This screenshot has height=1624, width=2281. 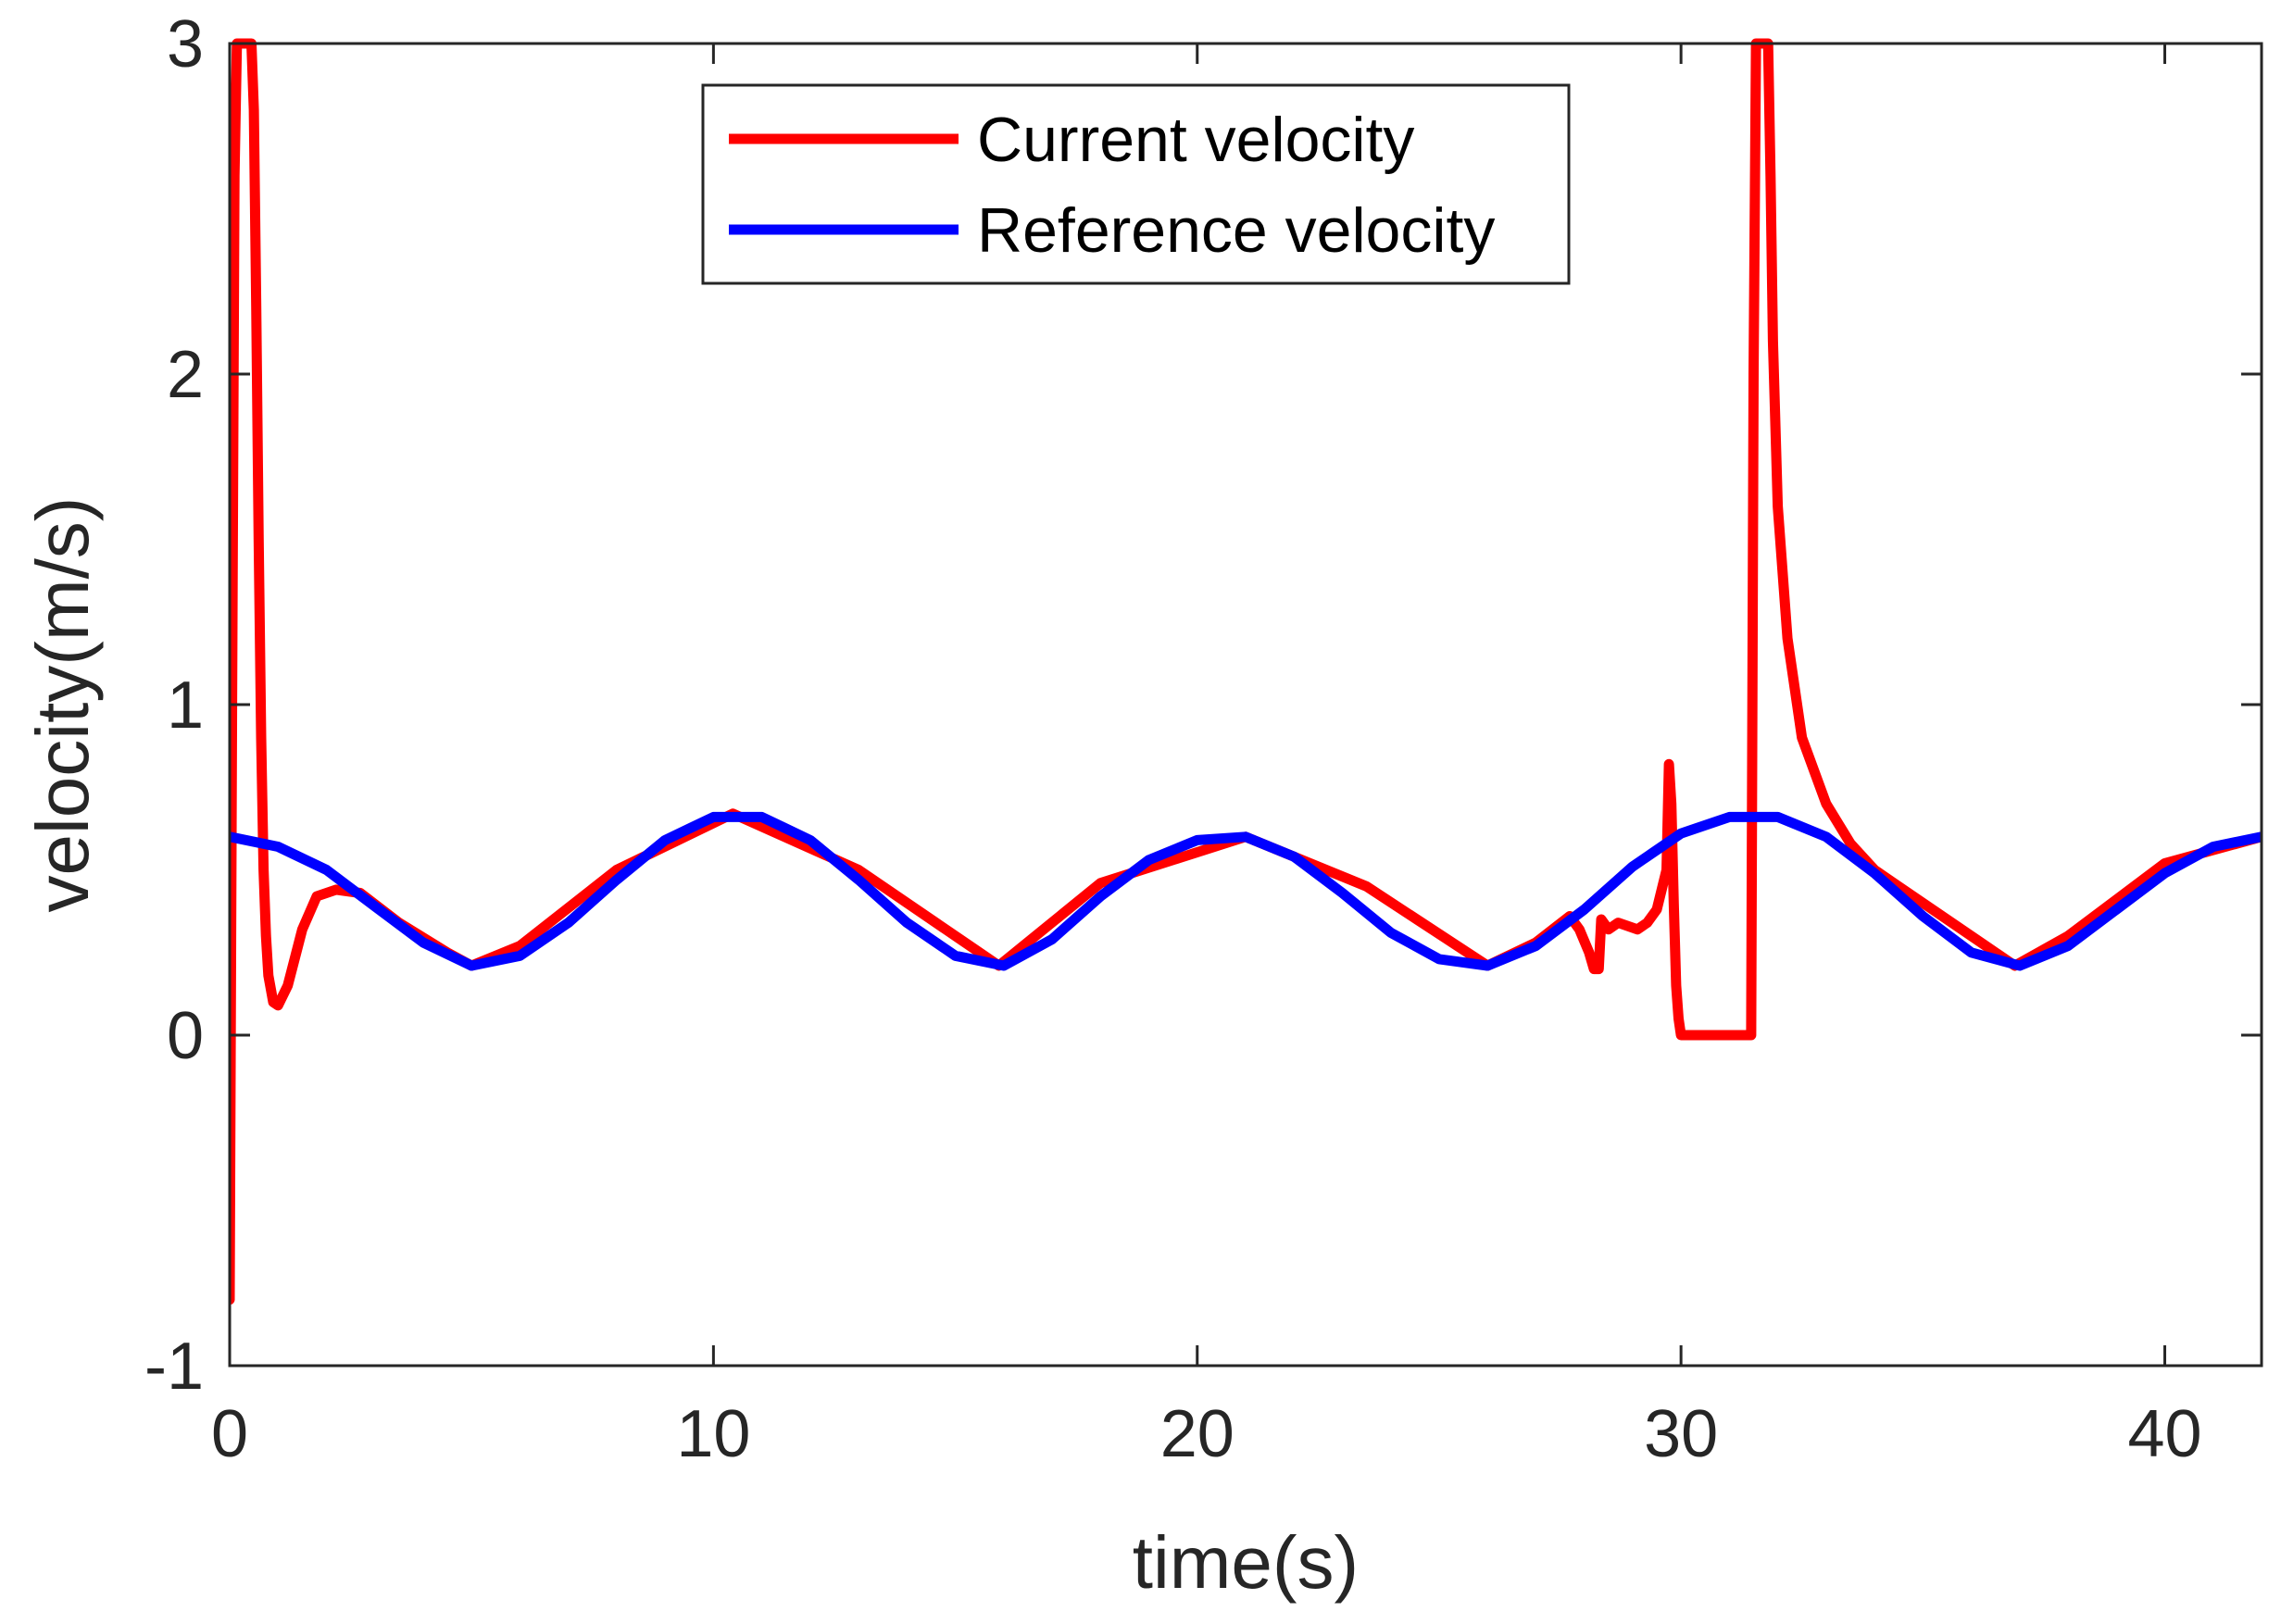 What do you see at coordinates (713, 1434) in the screenshot?
I see `x-tick-label-10: 10` at bounding box center [713, 1434].